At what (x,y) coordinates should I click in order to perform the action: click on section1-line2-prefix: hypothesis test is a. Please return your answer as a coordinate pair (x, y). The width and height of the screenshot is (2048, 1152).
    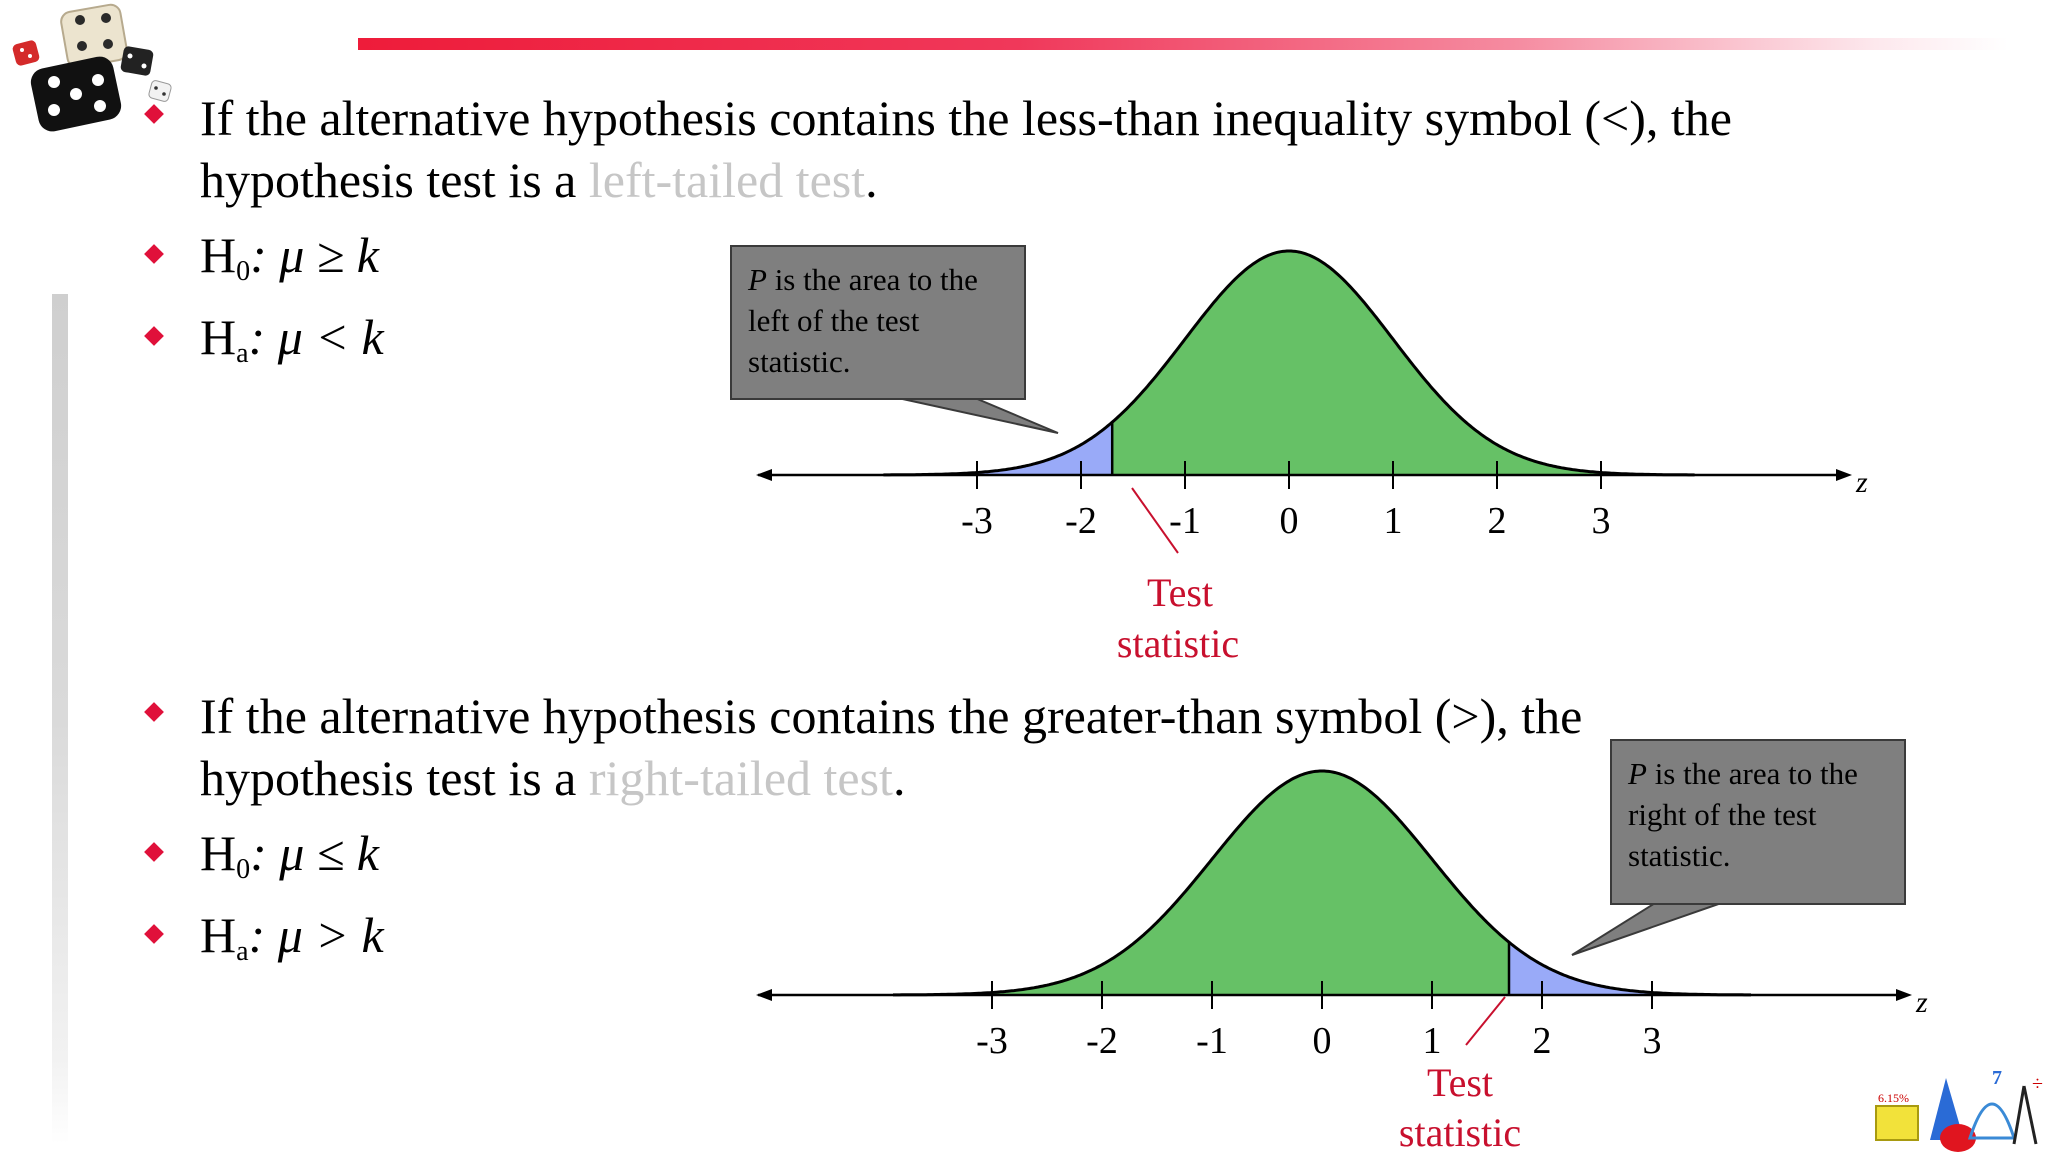
    Looking at the image, I should click on (394, 180).